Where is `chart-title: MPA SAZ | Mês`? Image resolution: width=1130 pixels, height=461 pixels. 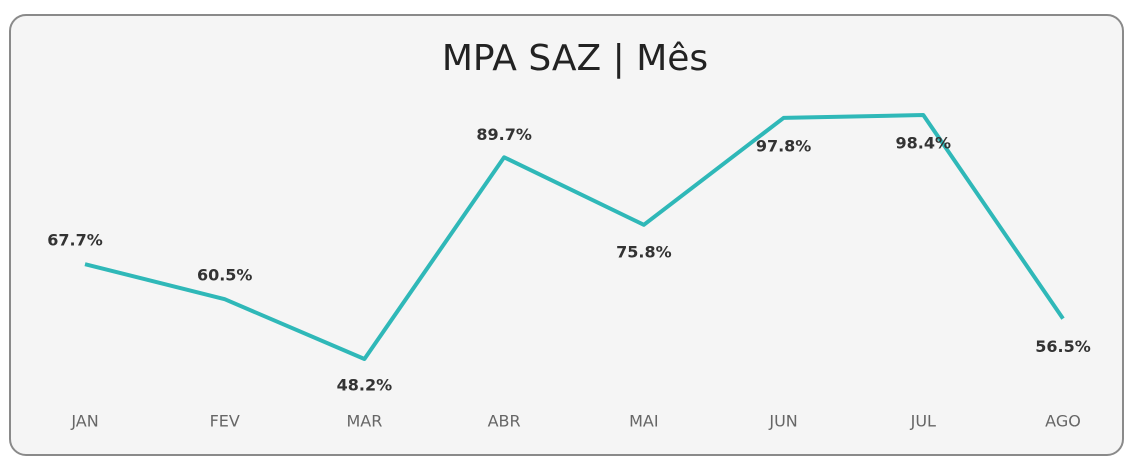
chart-title: MPA SAZ | Mês is located at coordinates (575, 58).